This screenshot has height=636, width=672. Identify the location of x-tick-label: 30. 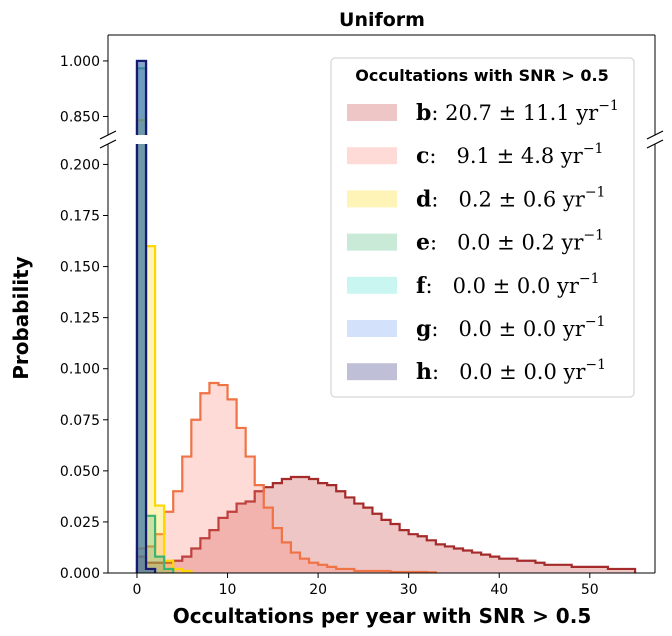
(409, 590).